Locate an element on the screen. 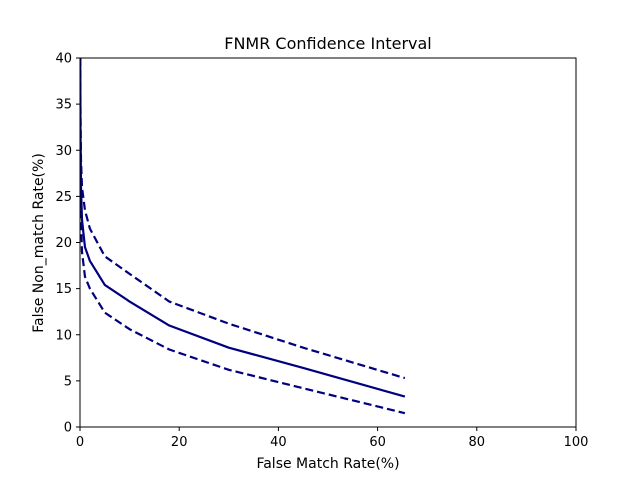  x-axis-label: False Match Rate(%) is located at coordinates (327, 464).